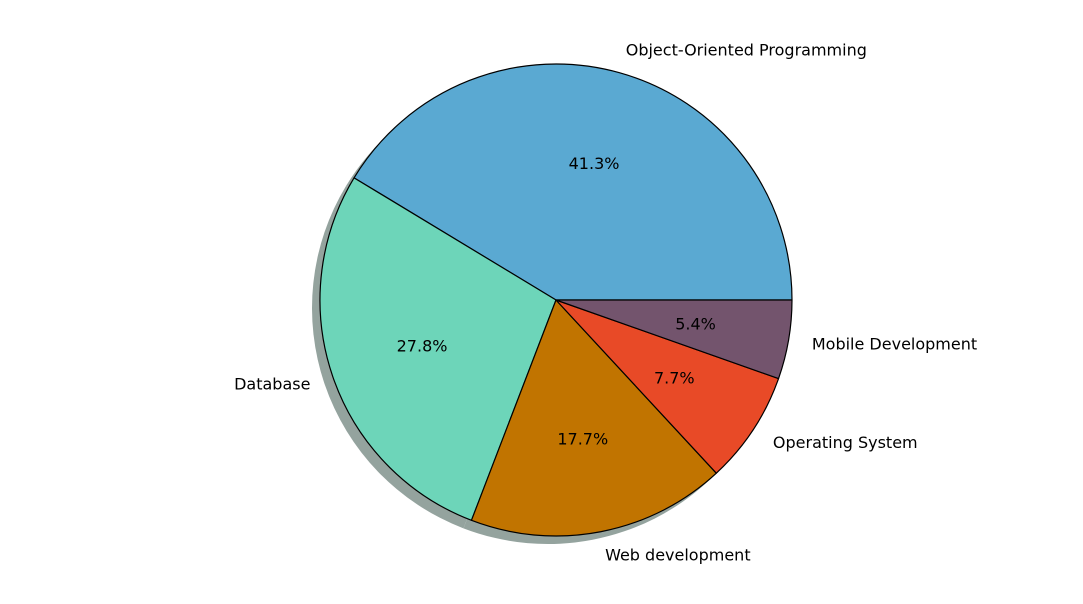  I want to click on pie-slice-mobile-development, so click(674, 339).